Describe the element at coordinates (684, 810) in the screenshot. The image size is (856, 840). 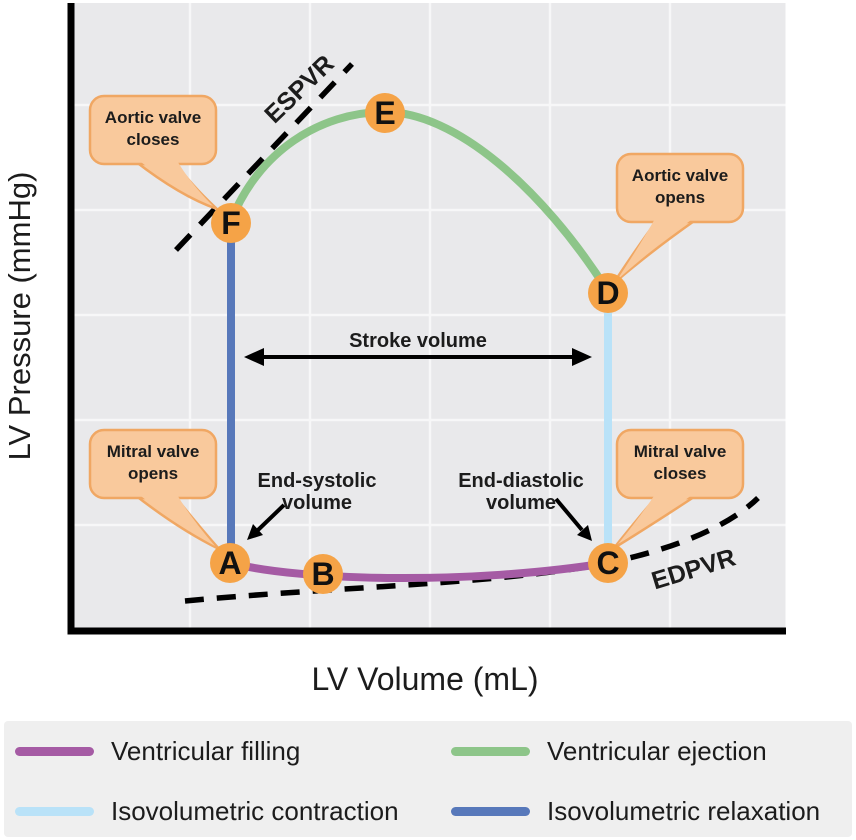
I see `legend-label: Isovolumetric relaxation` at that location.